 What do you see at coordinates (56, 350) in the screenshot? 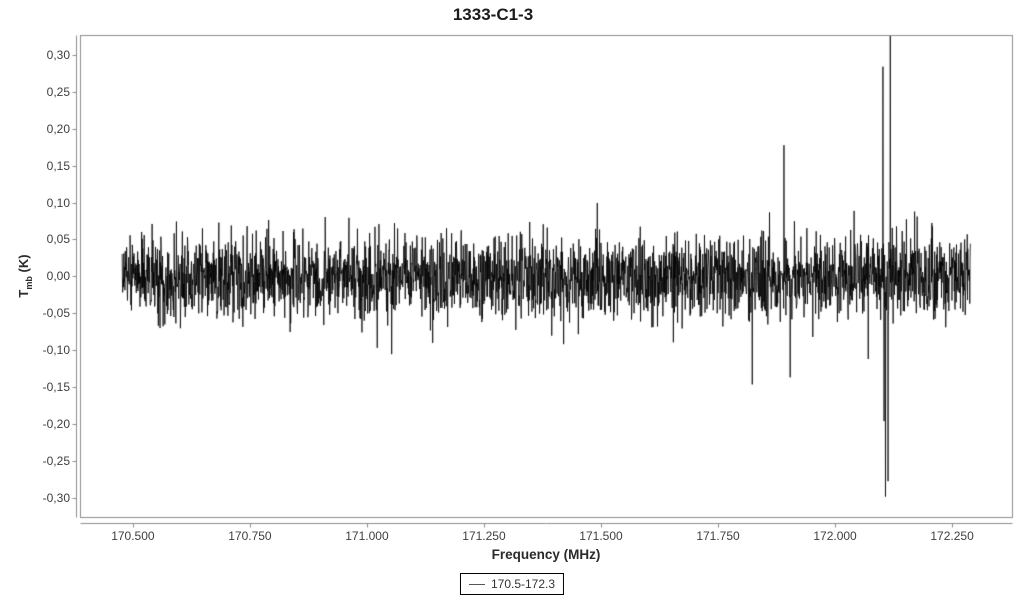
I see `y-tick-label: -0,10` at bounding box center [56, 350].